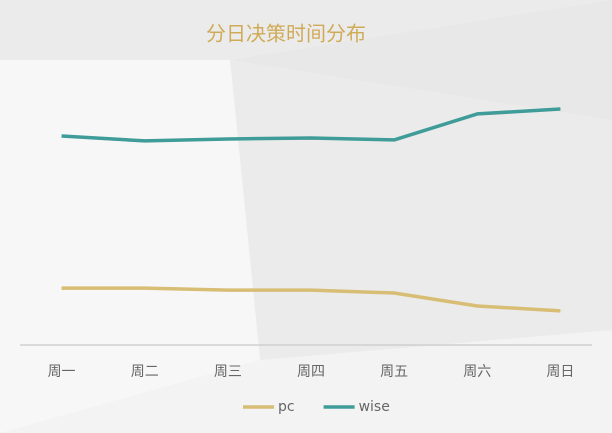  I want to click on x-tick-label: 周五, so click(394, 372).